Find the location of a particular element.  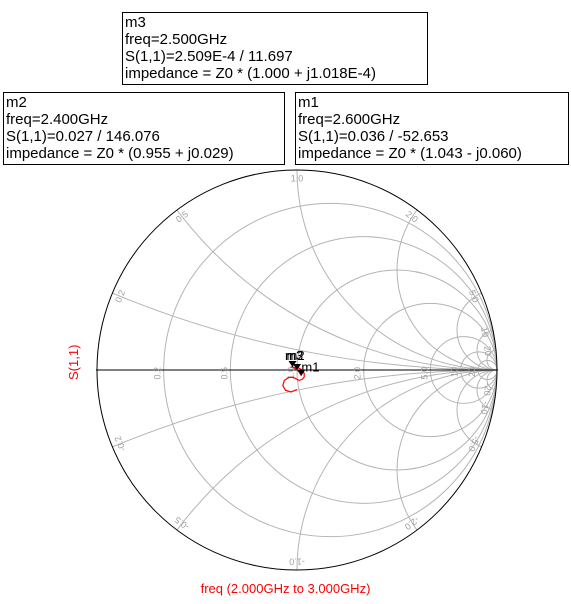

marker-m2-triangle is located at coordinates (292, 363).